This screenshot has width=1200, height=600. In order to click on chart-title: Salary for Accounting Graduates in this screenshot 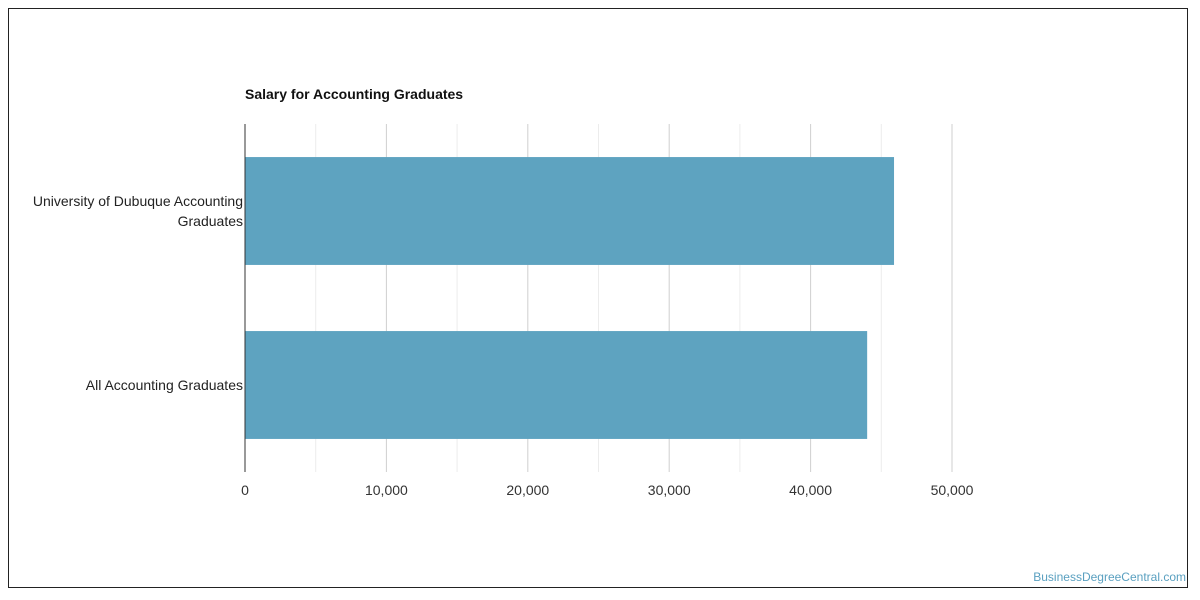, I will do `click(354, 94)`.